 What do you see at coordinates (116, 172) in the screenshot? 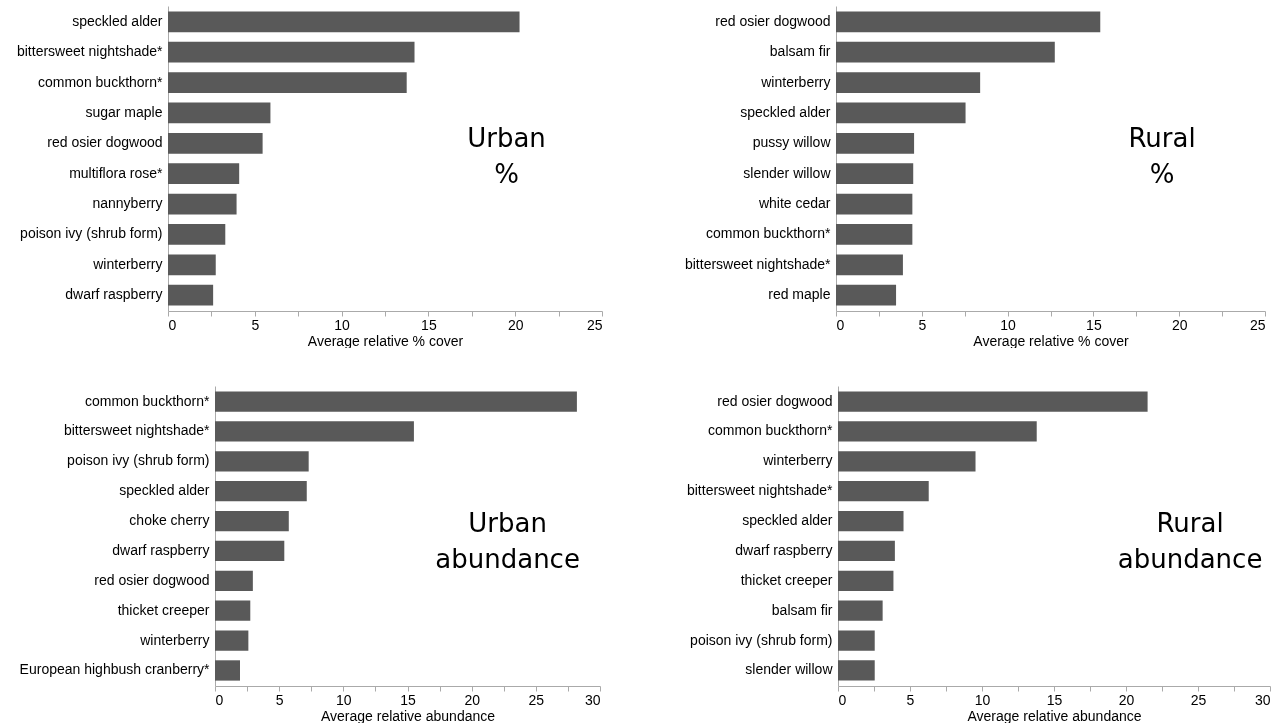
I see `y-tick-label: multiflora rose*` at bounding box center [116, 172].